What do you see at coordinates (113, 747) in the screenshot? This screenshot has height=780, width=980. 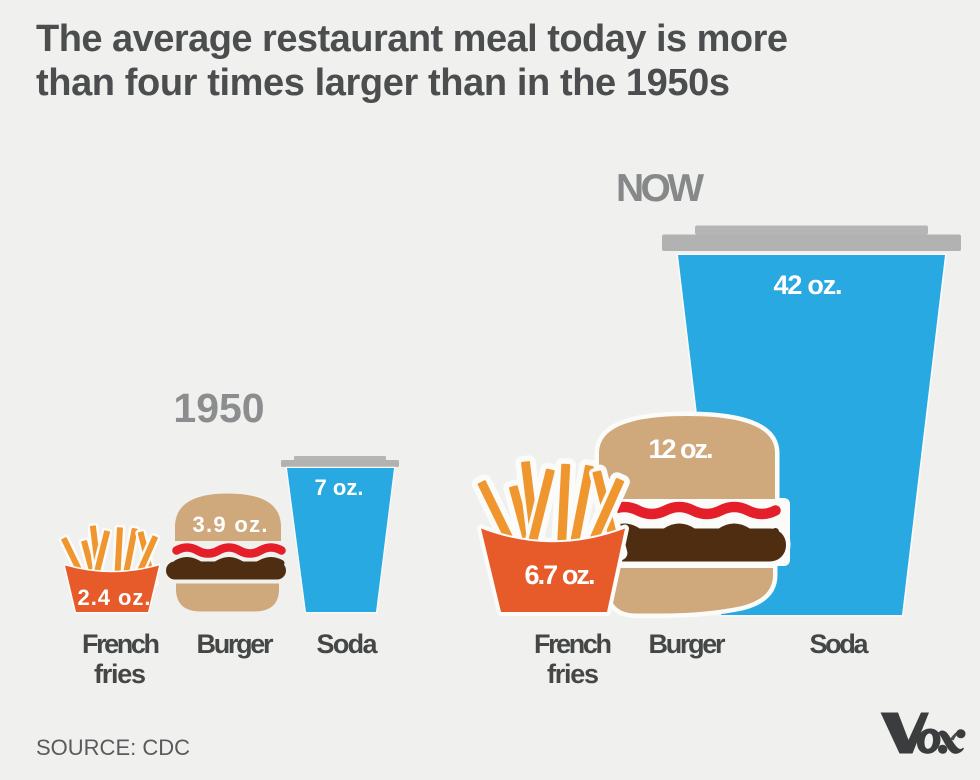 I see `svg-text: SOURCE: CDC` at bounding box center [113, 747].